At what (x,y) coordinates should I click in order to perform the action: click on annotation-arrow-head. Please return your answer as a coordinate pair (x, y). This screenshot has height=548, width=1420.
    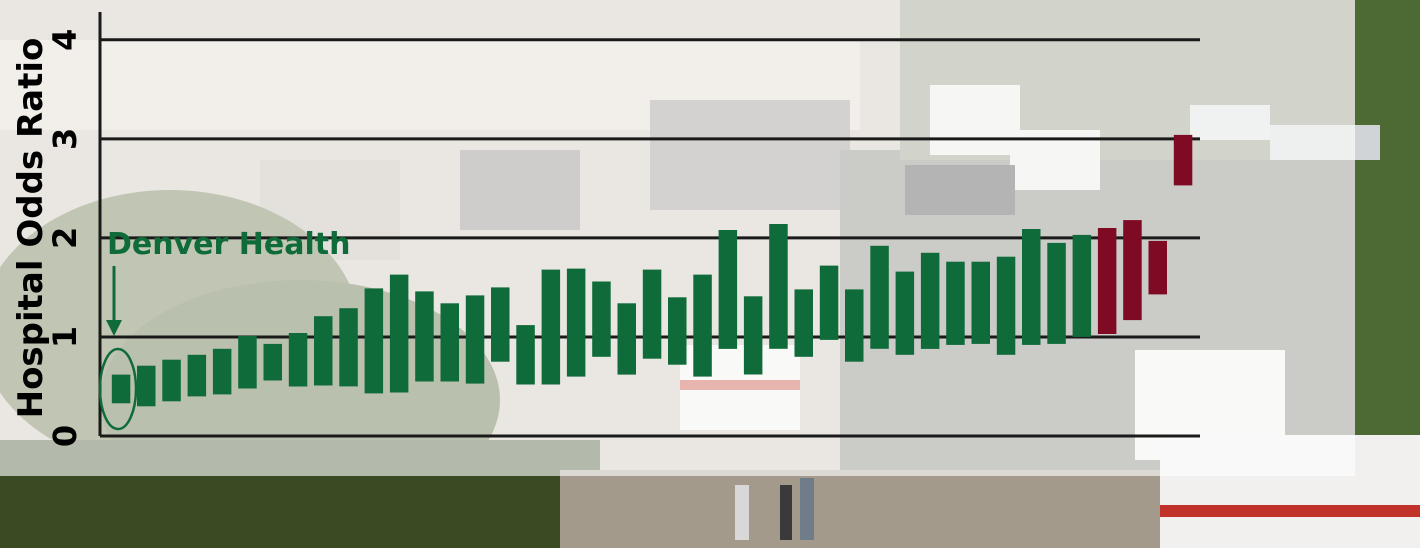
    Looking at the image, I should click on (114, 328).